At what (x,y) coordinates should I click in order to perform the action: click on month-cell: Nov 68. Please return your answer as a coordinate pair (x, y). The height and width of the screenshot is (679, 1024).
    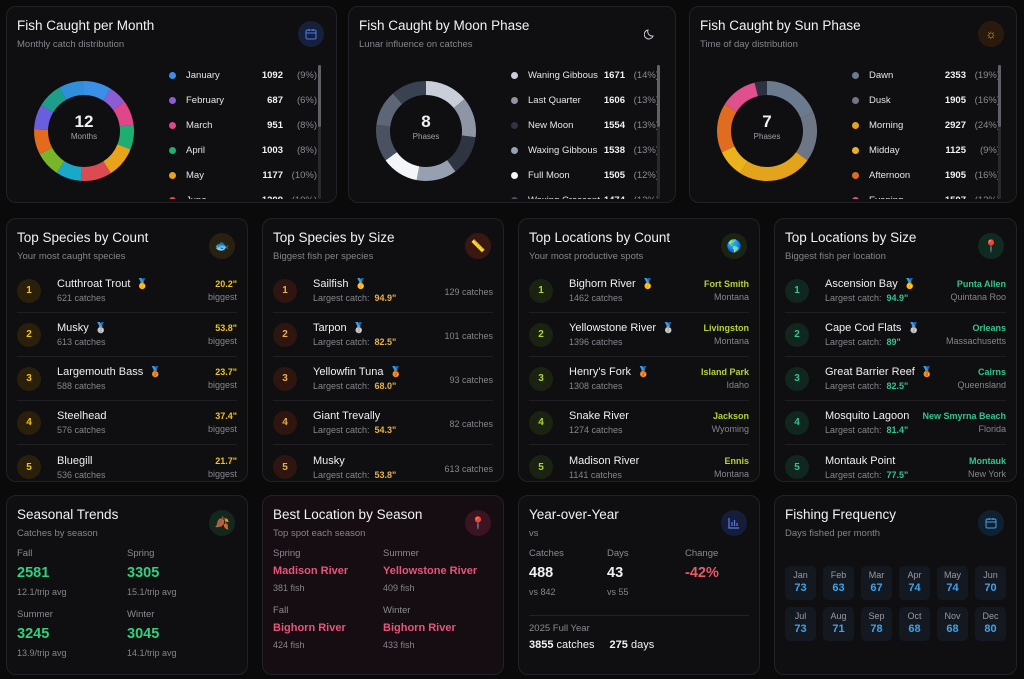
    Looking at the image, I should click on (952, 624).